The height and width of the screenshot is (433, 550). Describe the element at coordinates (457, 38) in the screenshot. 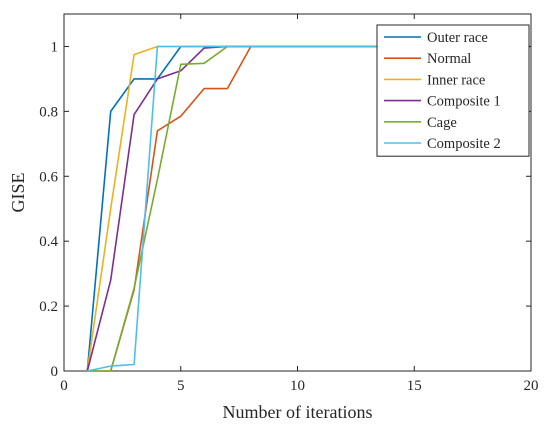

I see `legend-label: Outer race` at that location.